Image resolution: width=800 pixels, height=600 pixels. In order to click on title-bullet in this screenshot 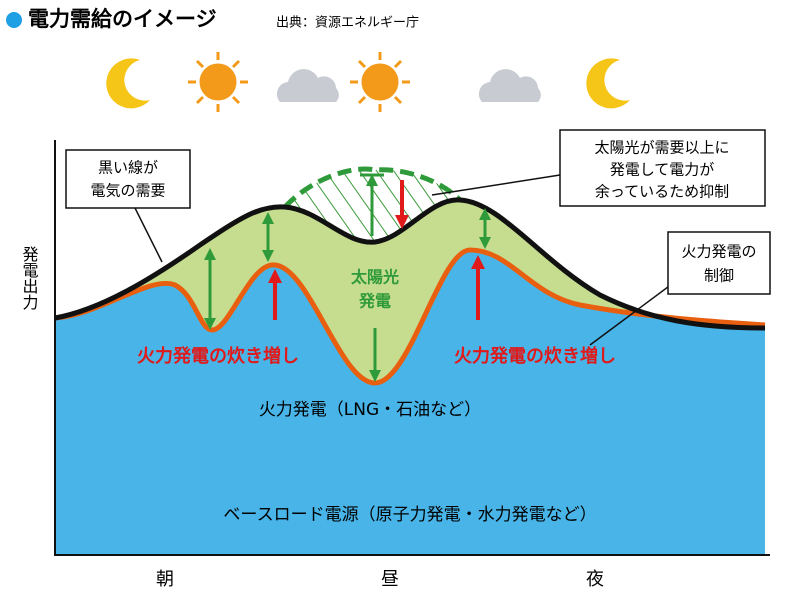, I will do `click(14, 20)`.